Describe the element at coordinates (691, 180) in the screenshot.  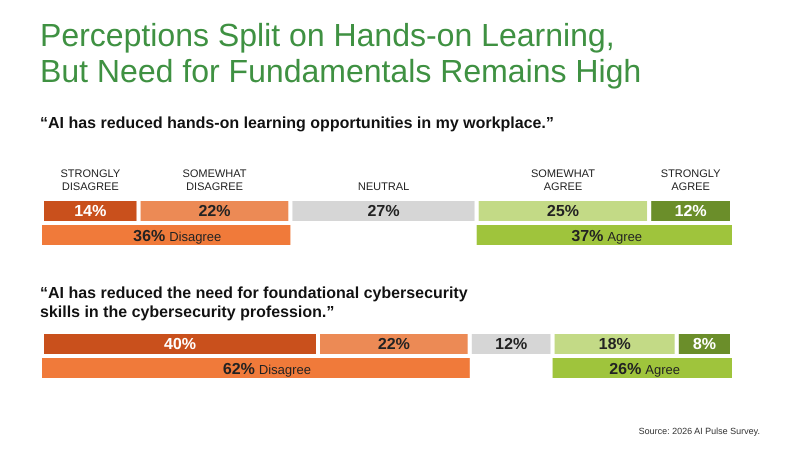
I see `series-label: STRONGLY AGREE` at that location.